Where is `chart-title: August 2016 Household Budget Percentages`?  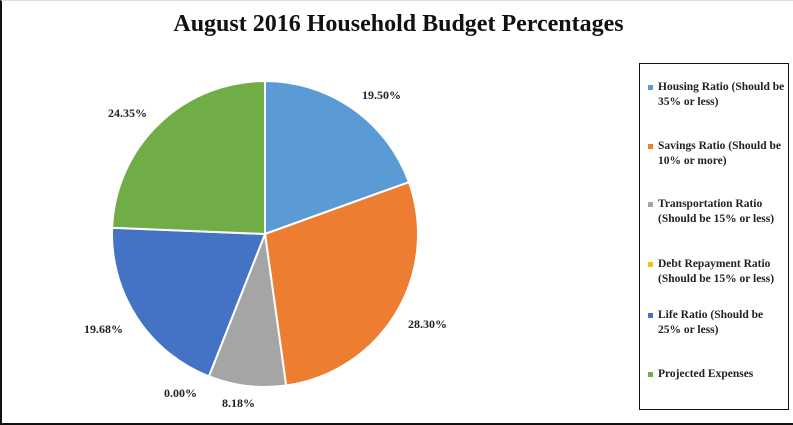 chart-title: August 2016 Household Budget Percentages is located at coordinates (398, 24).